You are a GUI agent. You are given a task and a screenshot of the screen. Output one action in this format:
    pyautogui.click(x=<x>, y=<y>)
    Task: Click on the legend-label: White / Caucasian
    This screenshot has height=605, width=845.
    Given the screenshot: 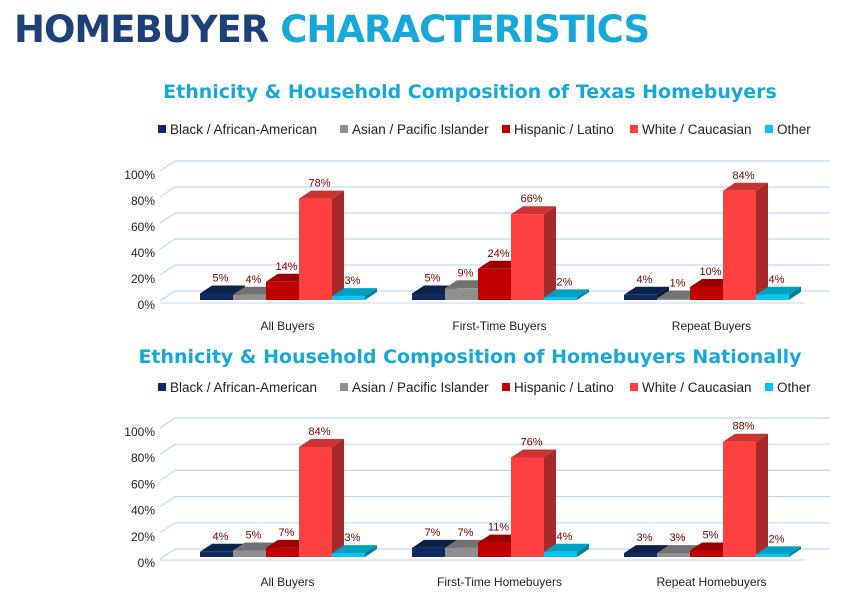 What is the action you would take?
    pyautogui.click(x=697, y=387)
    